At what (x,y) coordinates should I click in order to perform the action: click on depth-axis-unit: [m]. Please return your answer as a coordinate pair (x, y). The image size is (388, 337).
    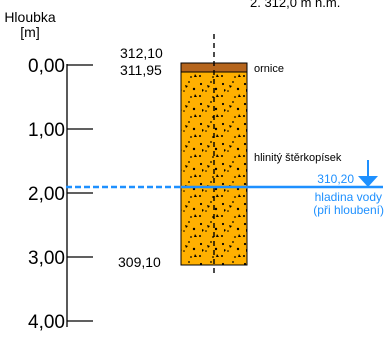
    Looking at the image, I should click on (29, 32).